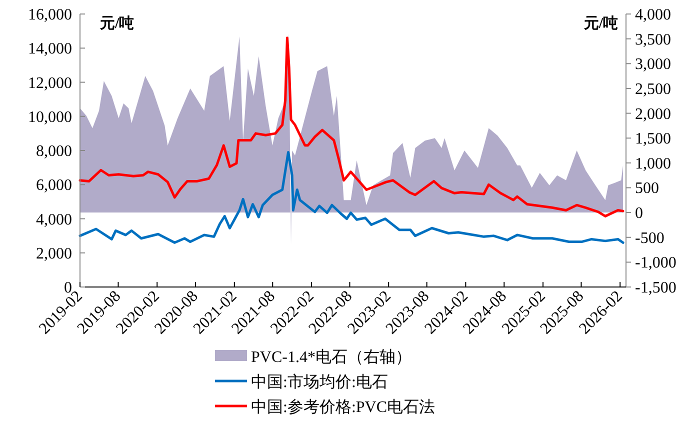 The image size is (686, 429). What do you see at coordinates (653, 89) in the screenshot?
I see `y2-tick-label: 2,500` at bounding box center [653, 89].